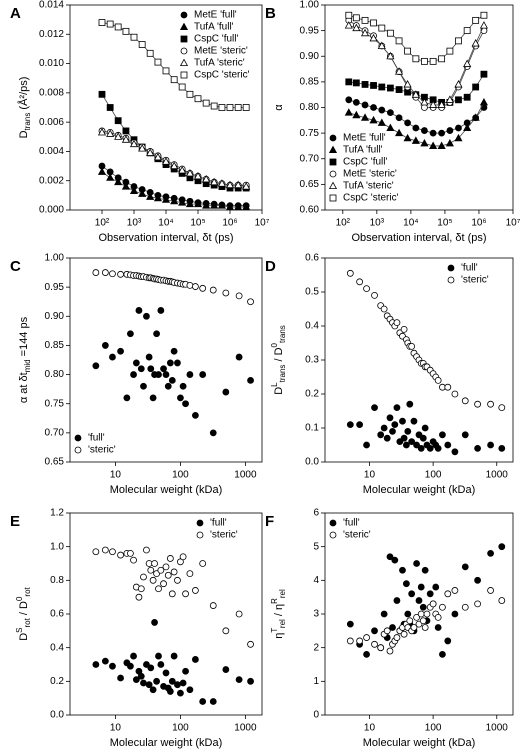 The width and height of the screenshot is (526, 750). I want to click on x-tick-label: 10⁶, so click(478, 223).